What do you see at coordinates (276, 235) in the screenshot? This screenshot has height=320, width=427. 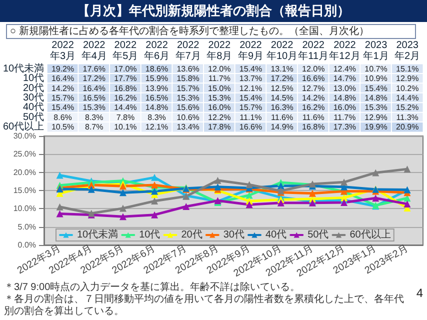 I see `legend-label: 40代` at bounding box center [276, 235].